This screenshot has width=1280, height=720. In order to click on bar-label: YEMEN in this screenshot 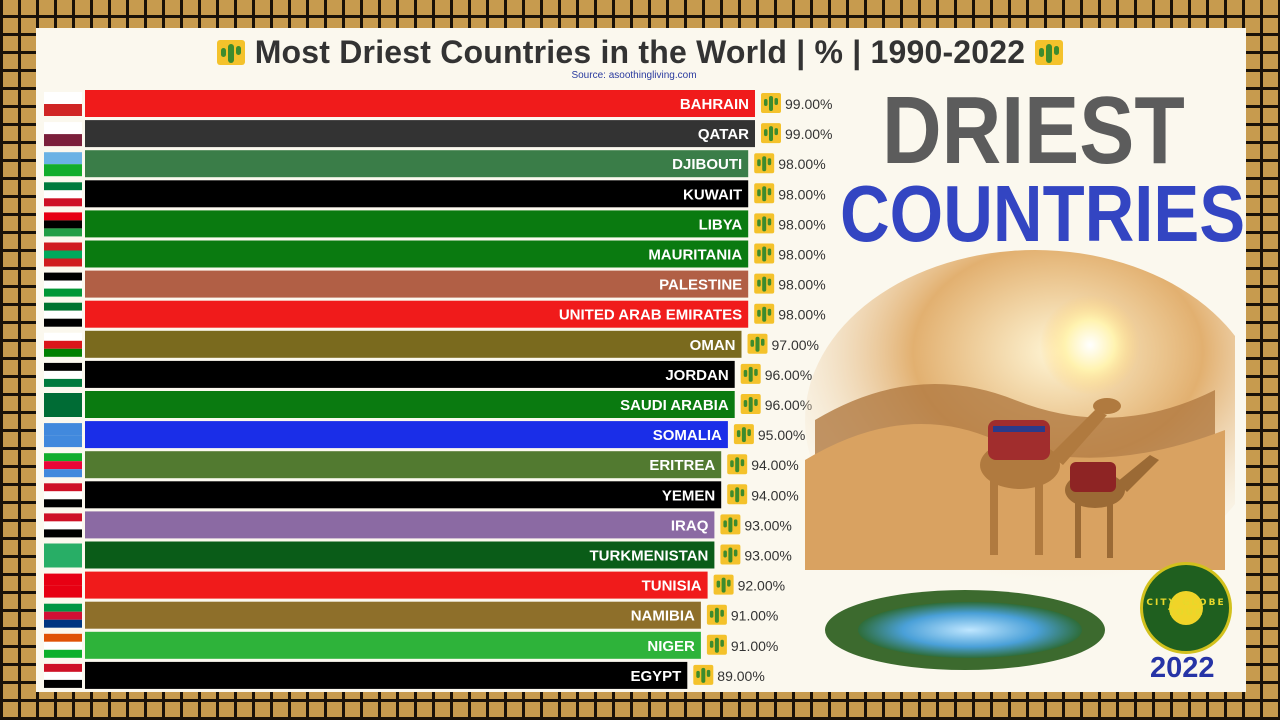, I will do `click(688, 495)`.